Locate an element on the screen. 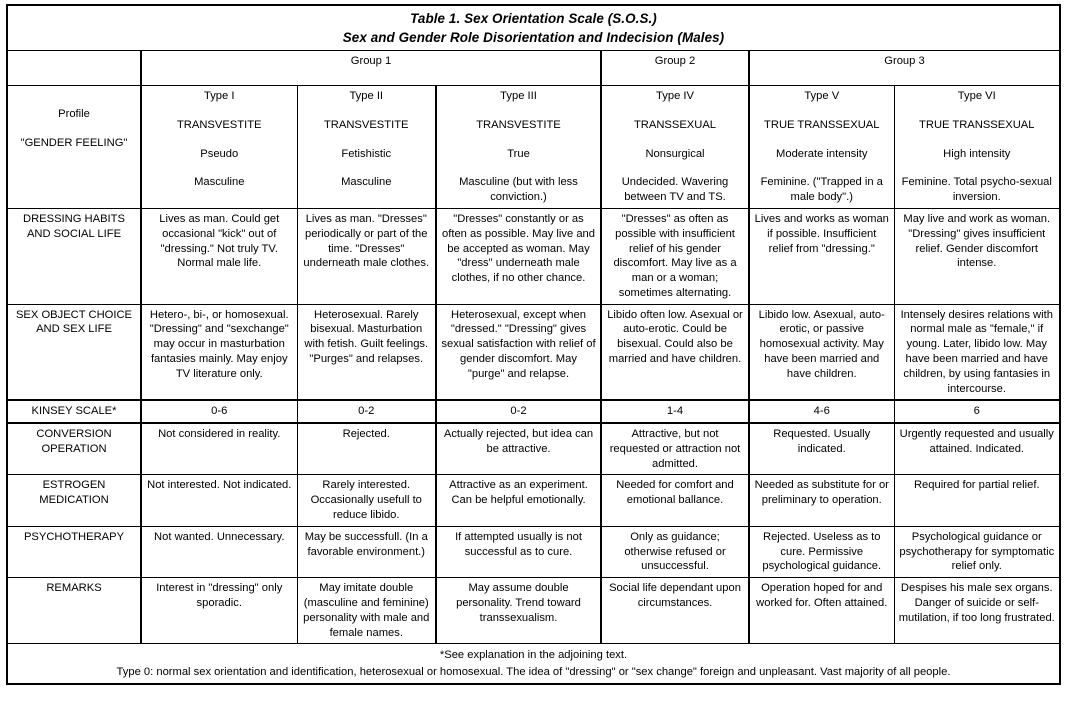 The width and height of the screenshot is (1066, 724). type-qualifier: Nonsurgical is located at coordinates (675, 153).